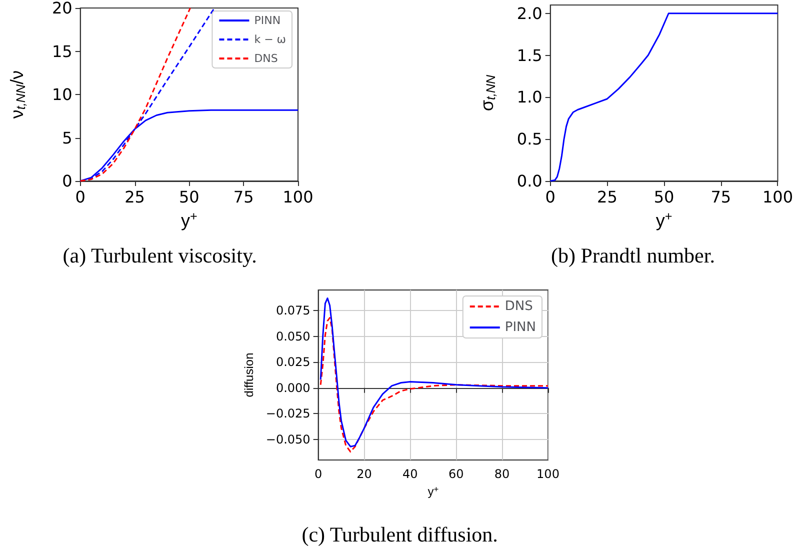 The width and height of the screenshot is (796, 553). Describe the element at coordinates (293, 362) in the screenshot. I see `y-tick-label: 0.025` at that location.